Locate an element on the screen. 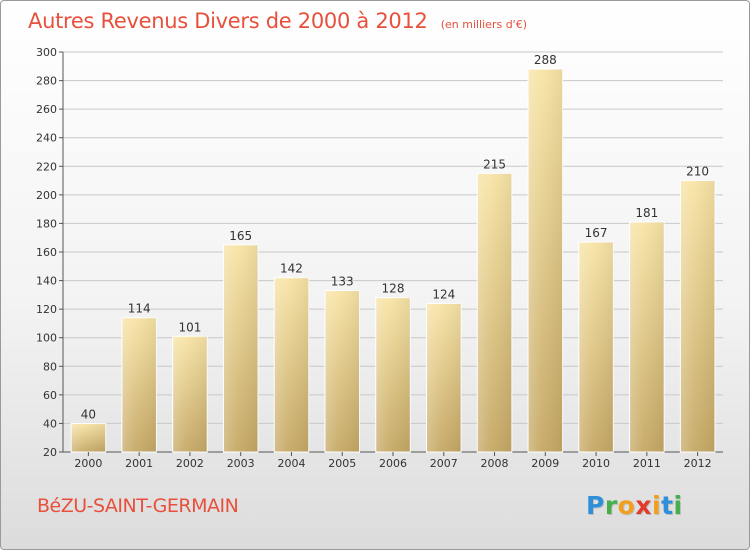 This screenshot has width=750, height=550. x-tick-label: 2010 is located at coordinates (596, 463).